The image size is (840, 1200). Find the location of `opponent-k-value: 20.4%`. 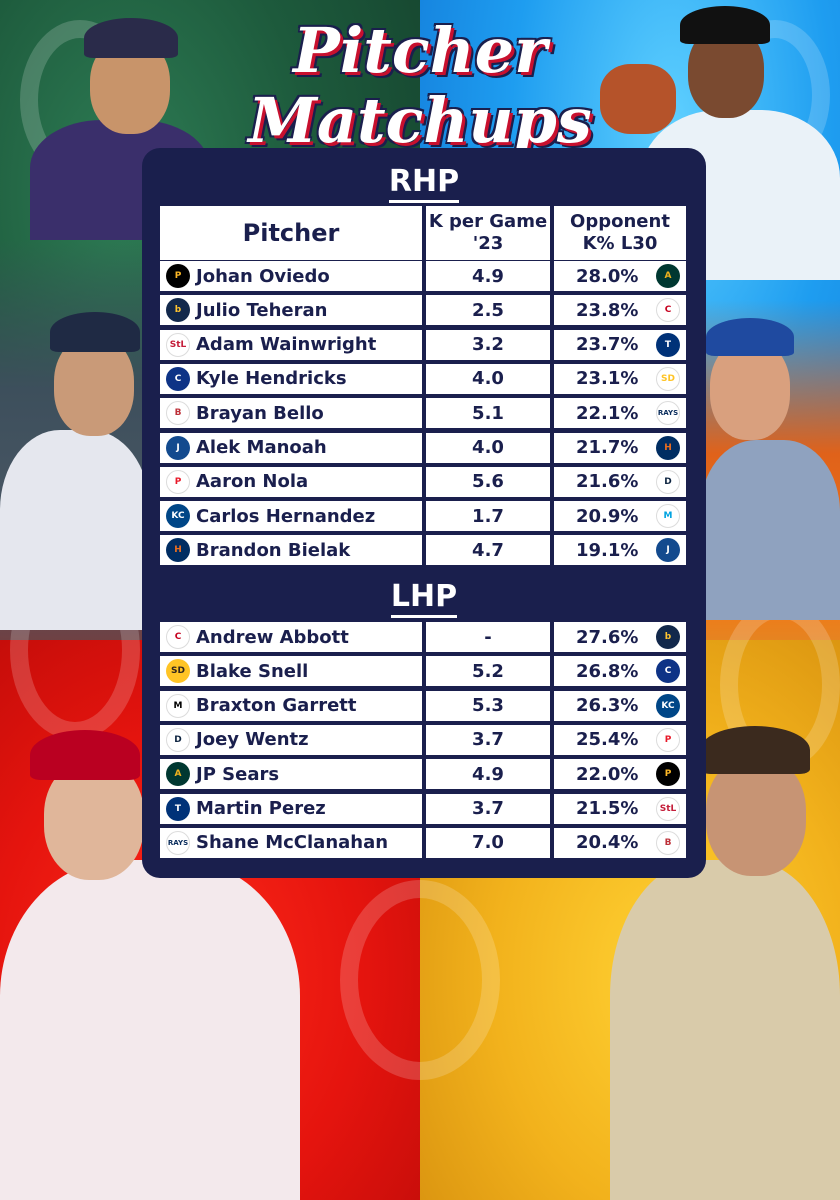

opponent-k-value: 20.4% is located at coordinates (607, 843).